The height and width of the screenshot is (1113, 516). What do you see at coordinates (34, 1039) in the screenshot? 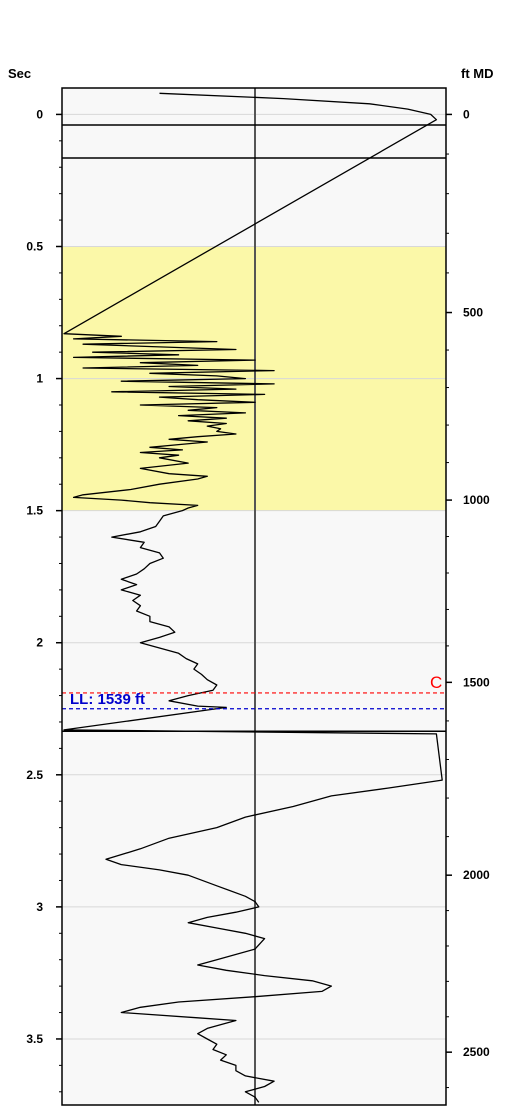
I see `left-tick-label: 3.5` at bounding box center [34, 1039].